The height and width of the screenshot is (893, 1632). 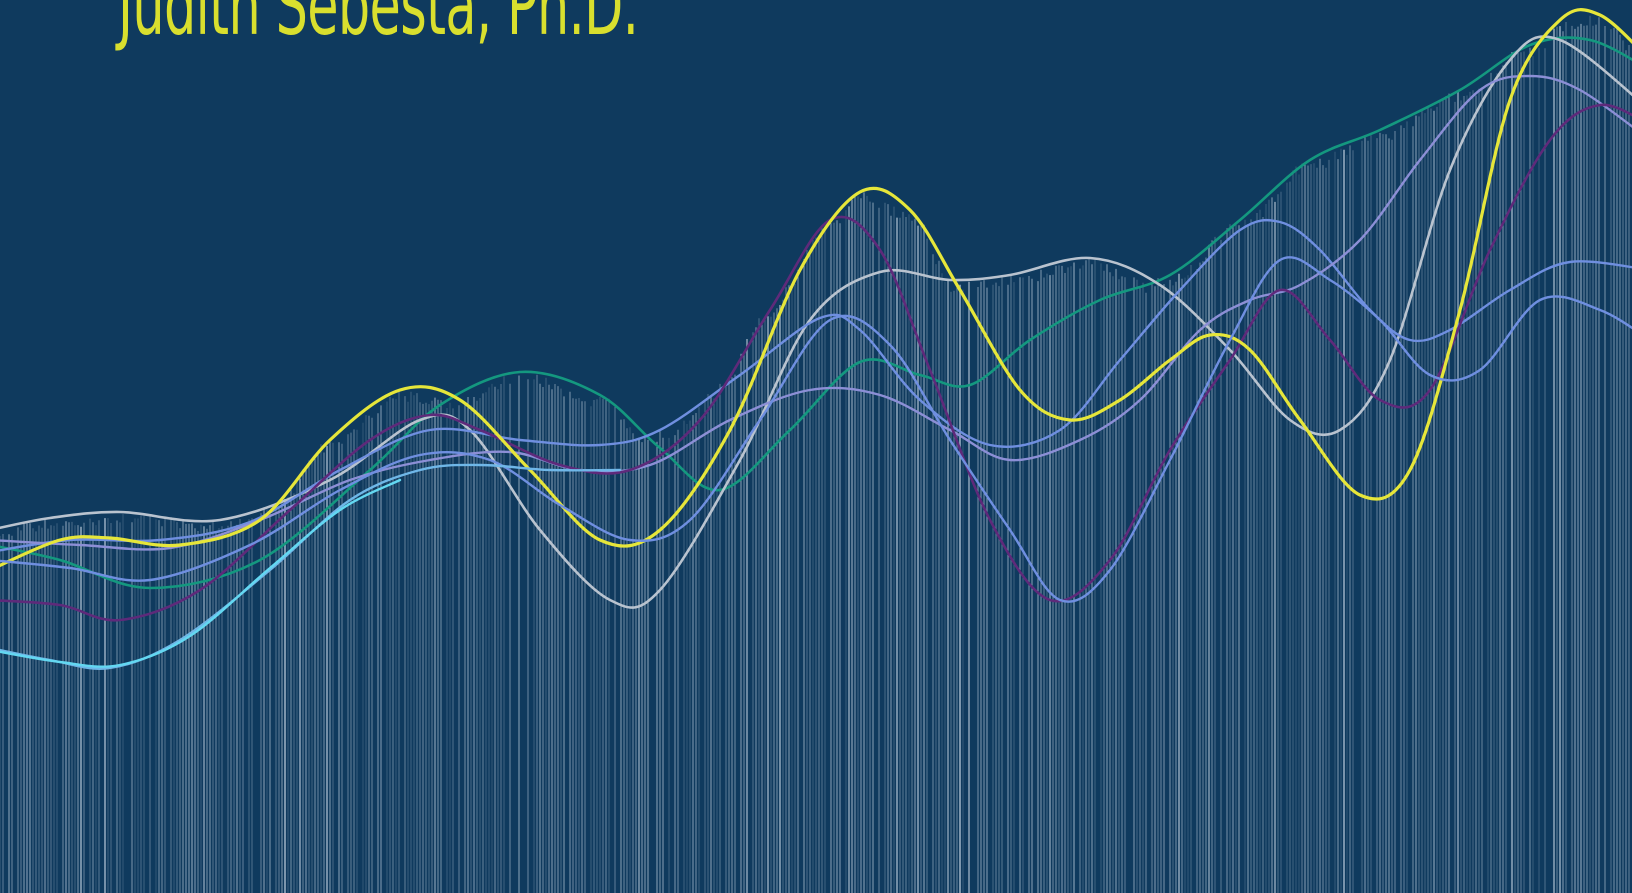 I want to click on wave-line-cyan, so click(x=201, y=573).